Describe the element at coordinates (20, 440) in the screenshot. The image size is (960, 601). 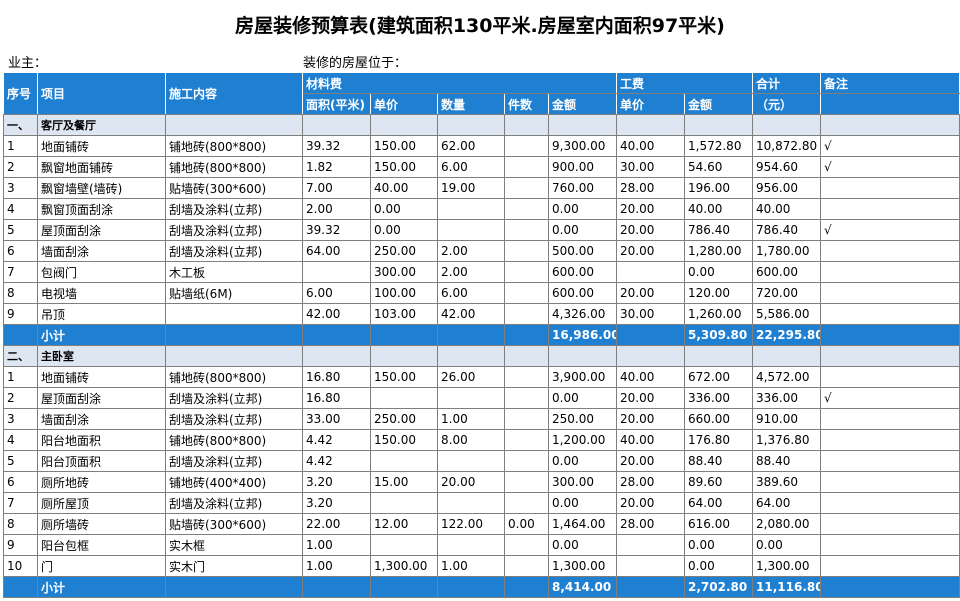
I see `cell-no: 4` at that location.